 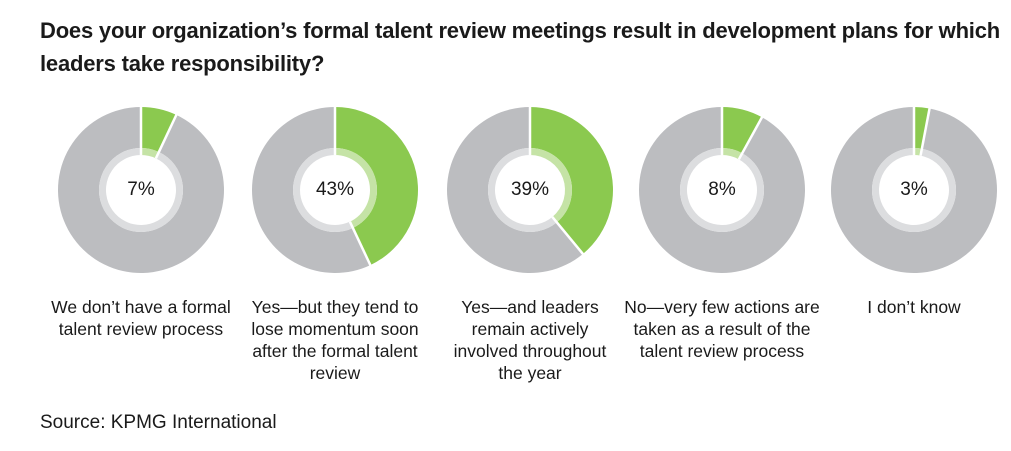 I want to click on data-label: 3%, so click(x=914, y=189).